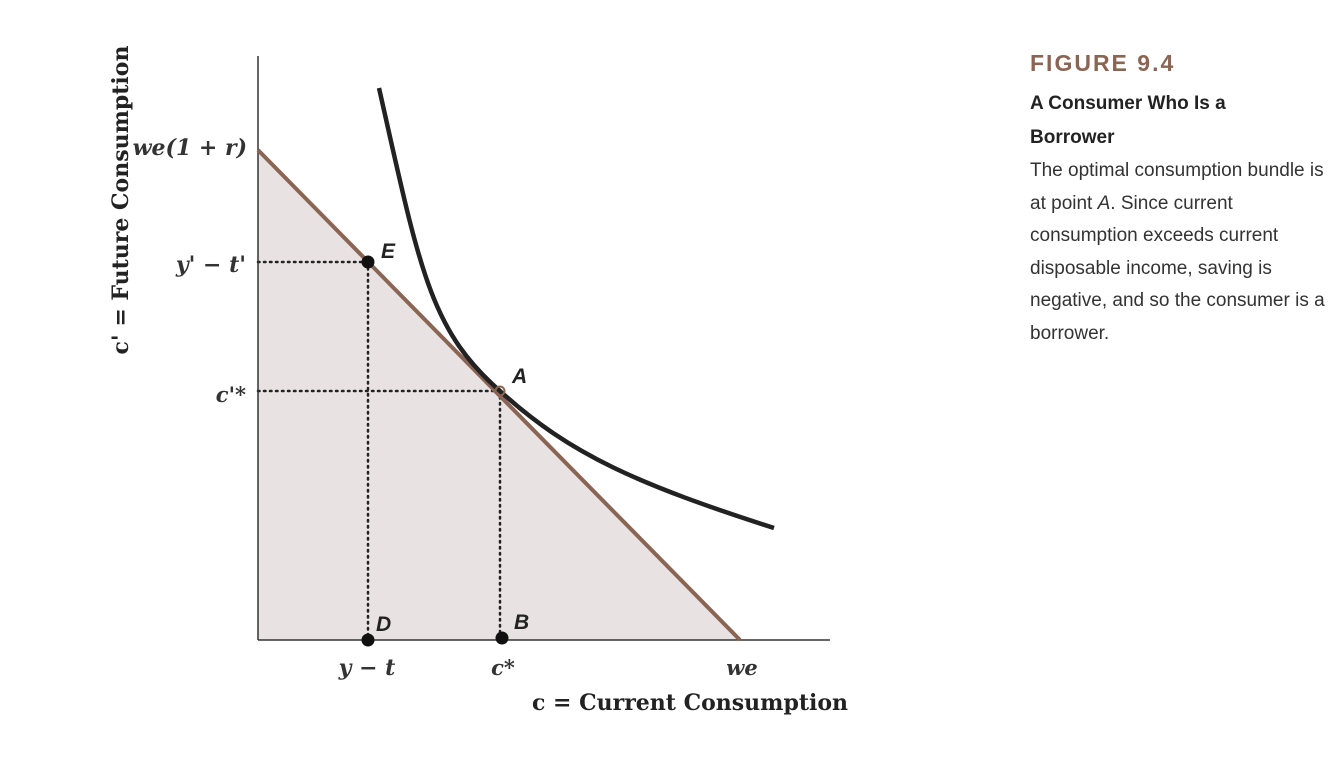  I want to click on point-d-marker, so click(368, 640).